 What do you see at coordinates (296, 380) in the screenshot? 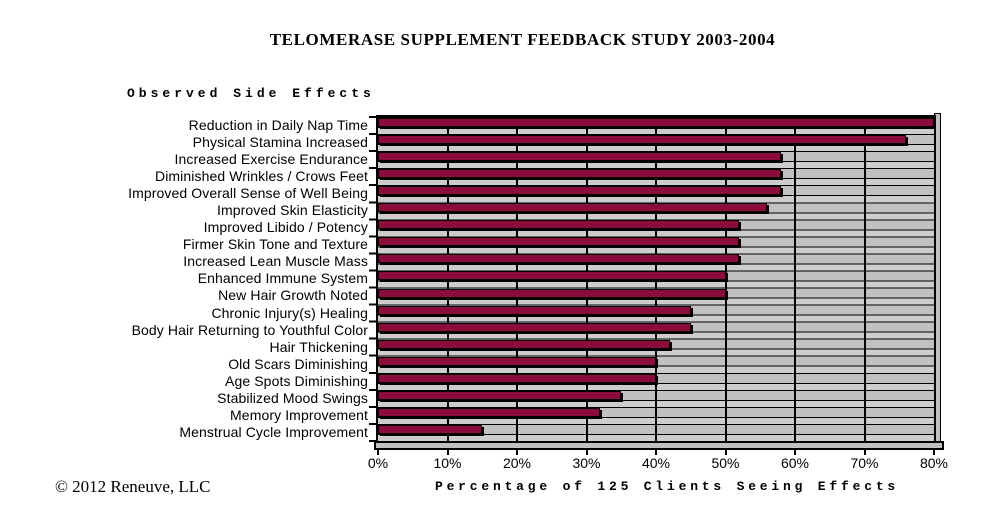
I see `category-label: Age Spots Diminishing` at bounding box center [296, 380].